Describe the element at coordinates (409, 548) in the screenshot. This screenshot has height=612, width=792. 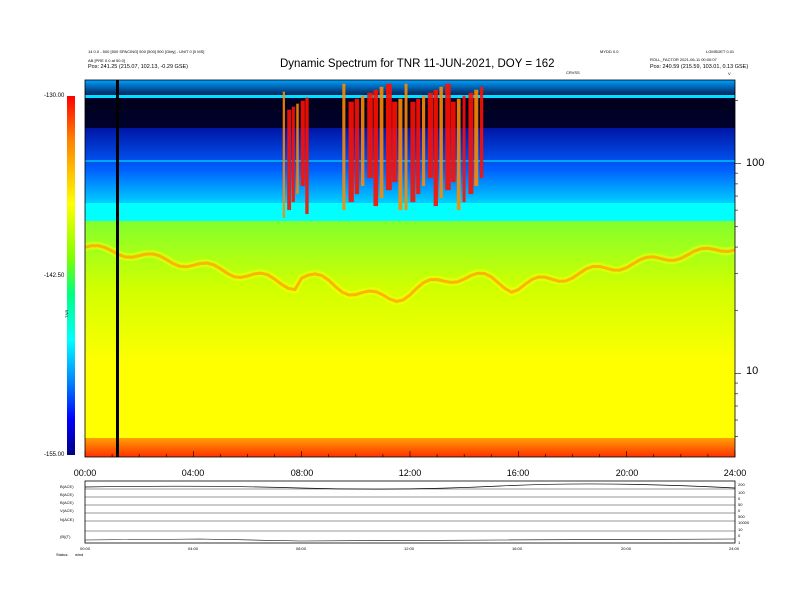
I see `bottom-x-tick: 12:00` at that location.